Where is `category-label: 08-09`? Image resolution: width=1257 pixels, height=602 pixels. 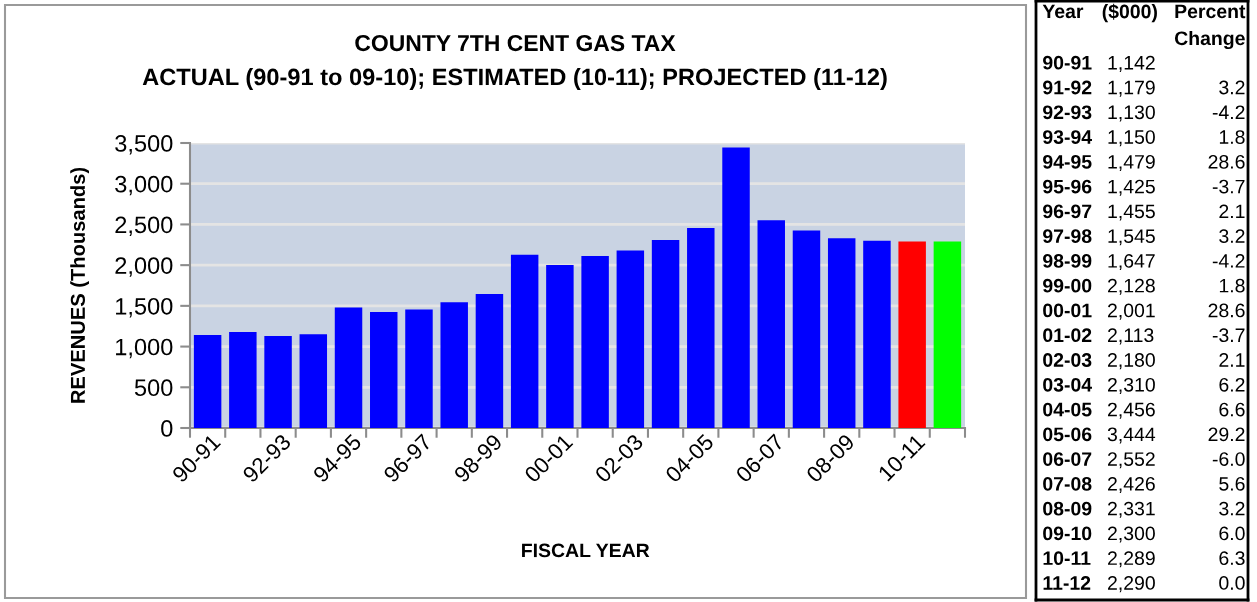 category-label: 08-09 is located at coordinates (1067, 508).